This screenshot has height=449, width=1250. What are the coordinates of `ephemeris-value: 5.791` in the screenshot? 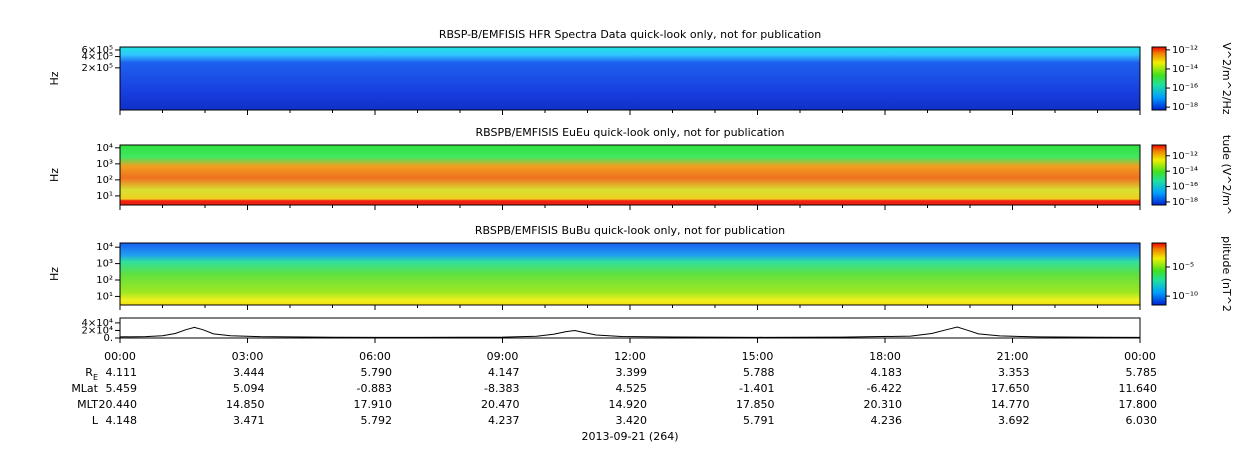 It's located at (759, 420).